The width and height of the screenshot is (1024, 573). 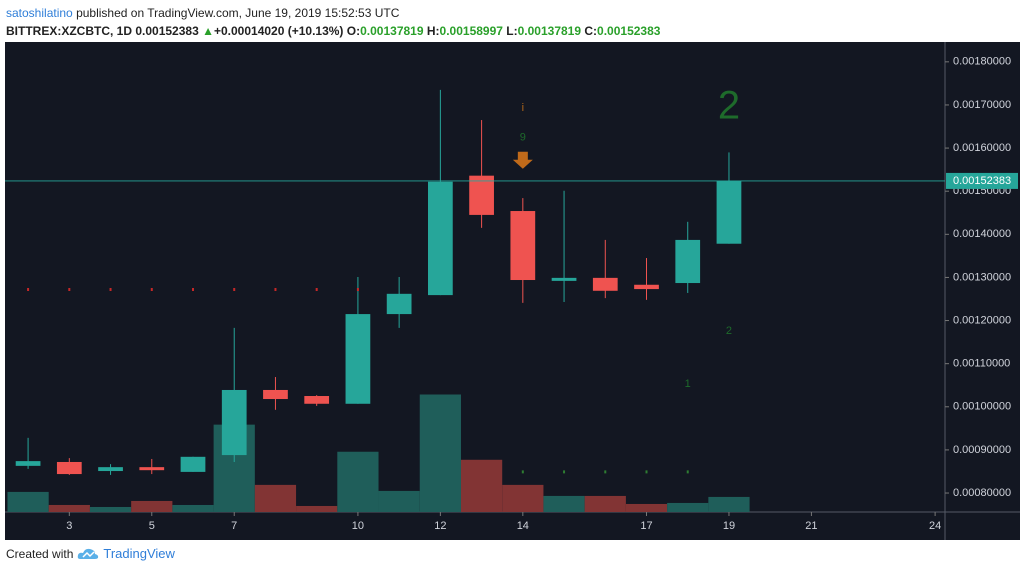 I want to click on signal-arrow, so click(x=522, y=160).